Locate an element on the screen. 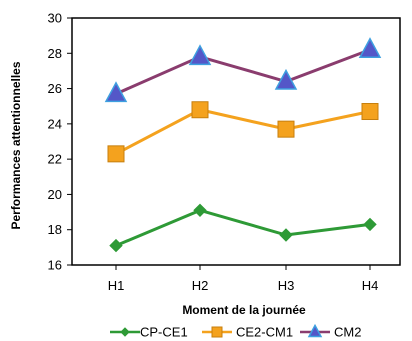 The width and height of the screenshot is (412, 341). y-tick-label: 20 is located at coordinates (55, 194).